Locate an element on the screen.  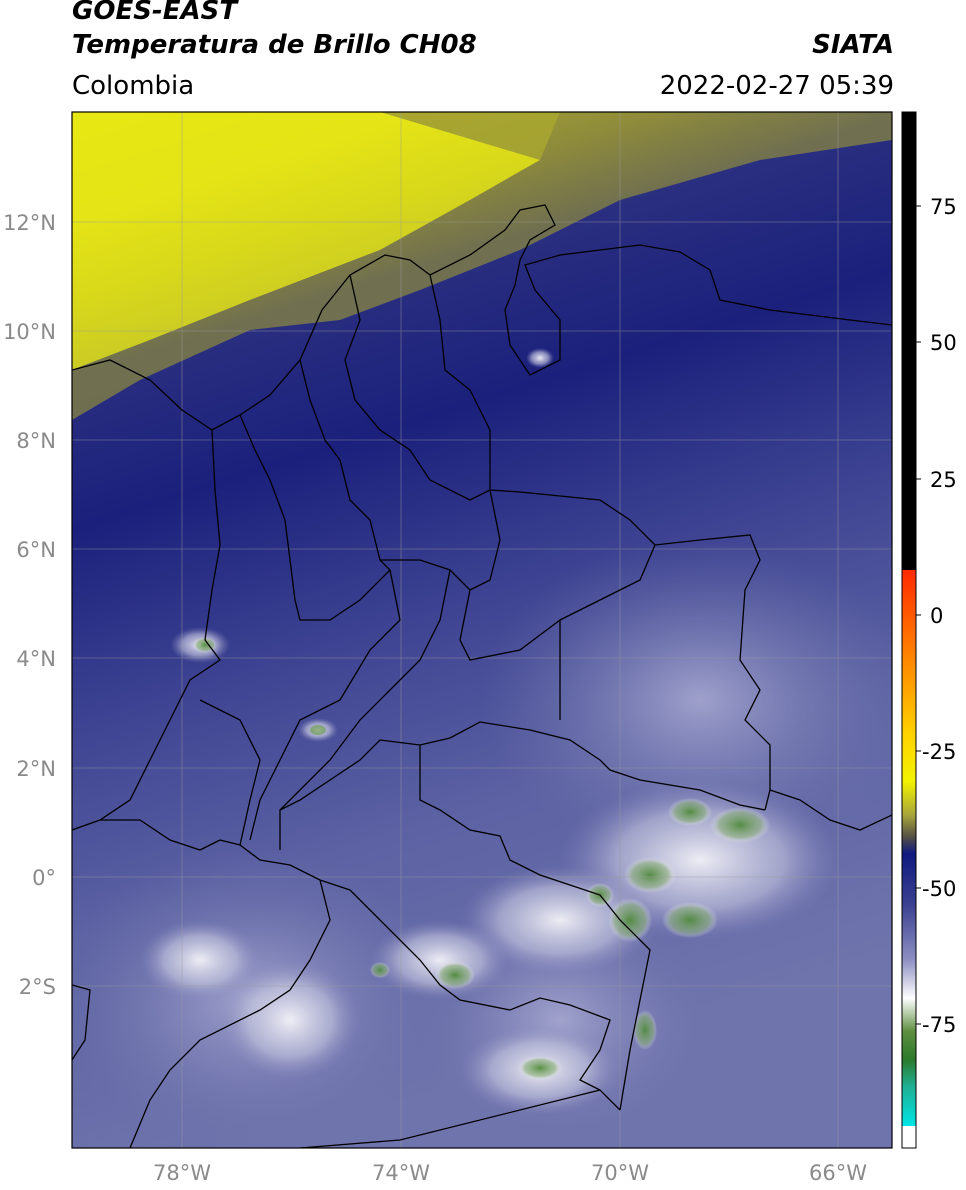
lat-tick-label: 4°N is located at coordinates (36, 659).